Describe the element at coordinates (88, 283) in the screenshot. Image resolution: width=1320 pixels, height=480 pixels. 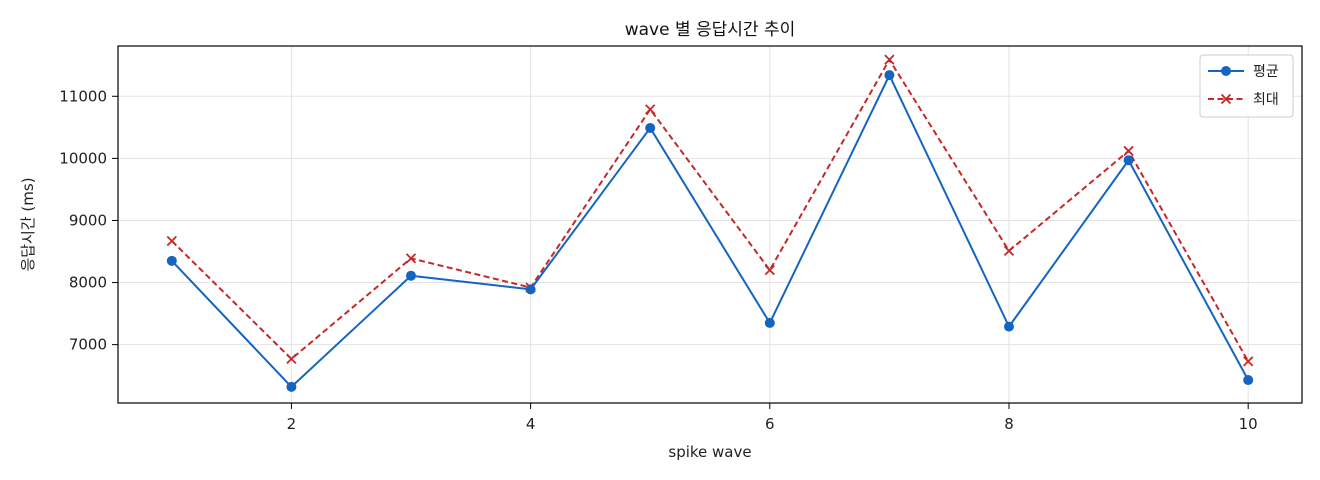
I see `y-tick-label: 8000` at that location.